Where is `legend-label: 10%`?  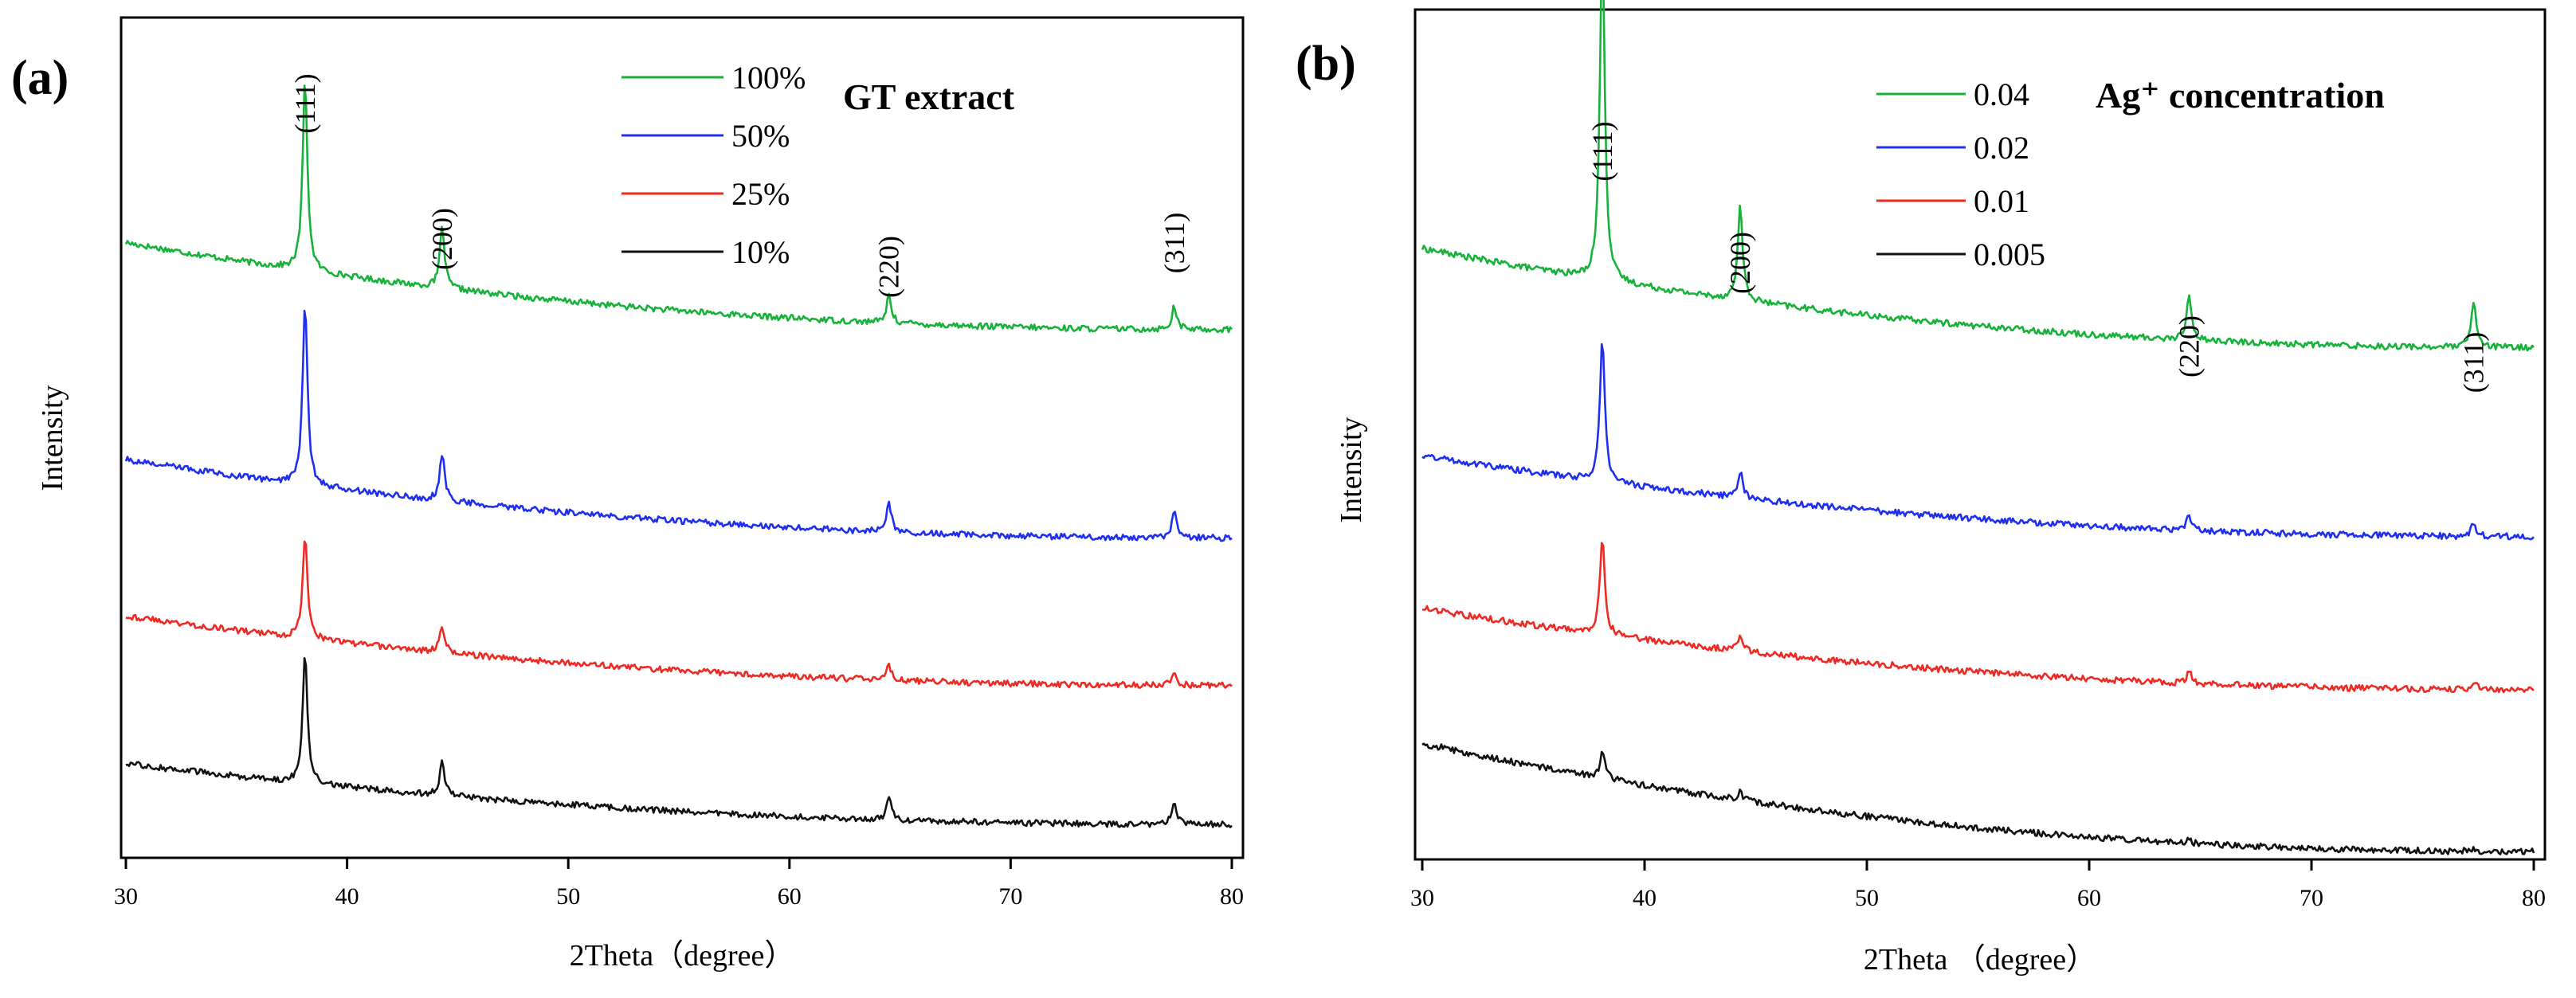
legend-label: 10% is located at coordinates (760, 252).